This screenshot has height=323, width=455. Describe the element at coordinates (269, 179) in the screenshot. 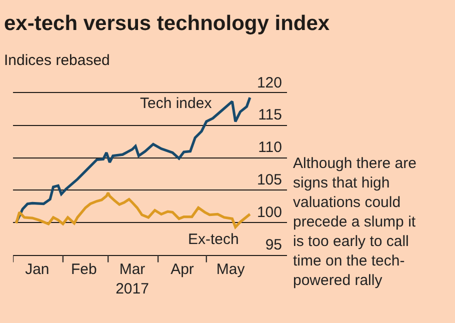

I see `y-tick-label: 105` at that location.